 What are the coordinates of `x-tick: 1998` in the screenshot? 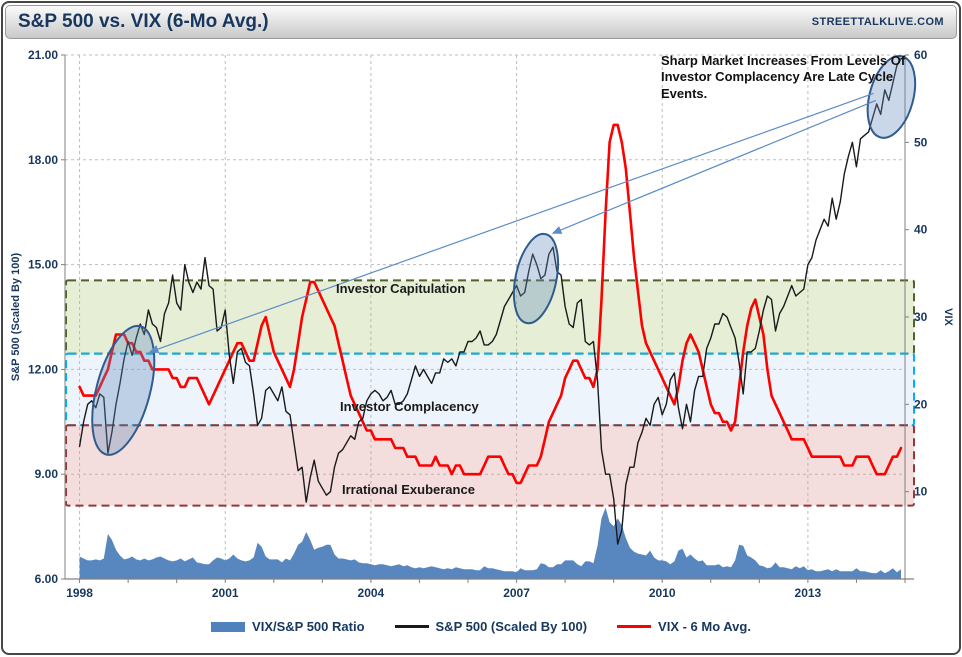 It's located at (79, 593).